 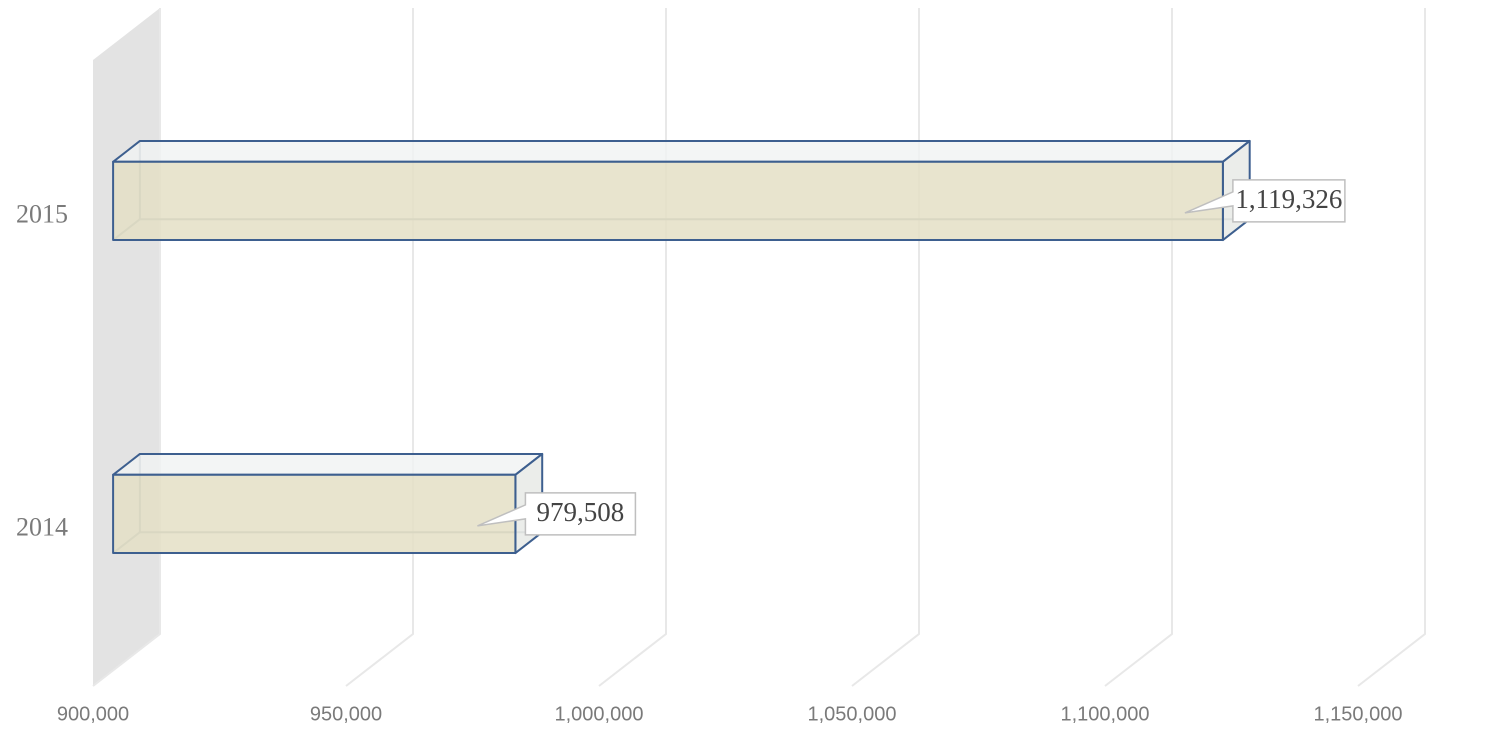 I want to click on y-tick-label: 2014, so click(x=42, y=526).